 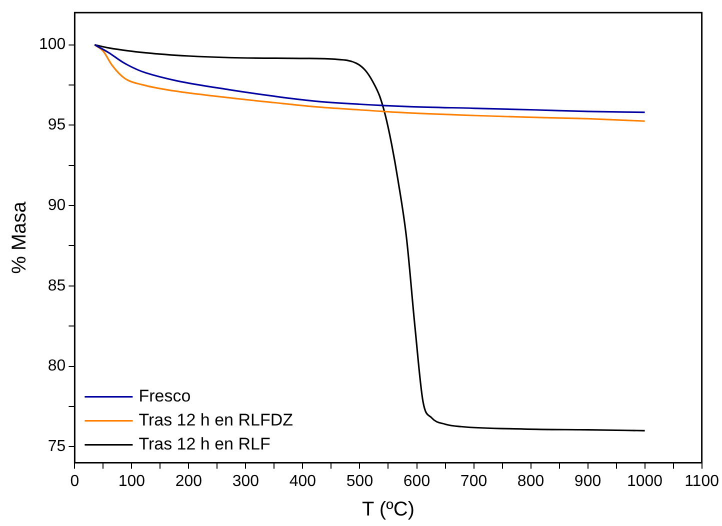 I want to click on y-tick-label: 75, so click(x=57, y=447).